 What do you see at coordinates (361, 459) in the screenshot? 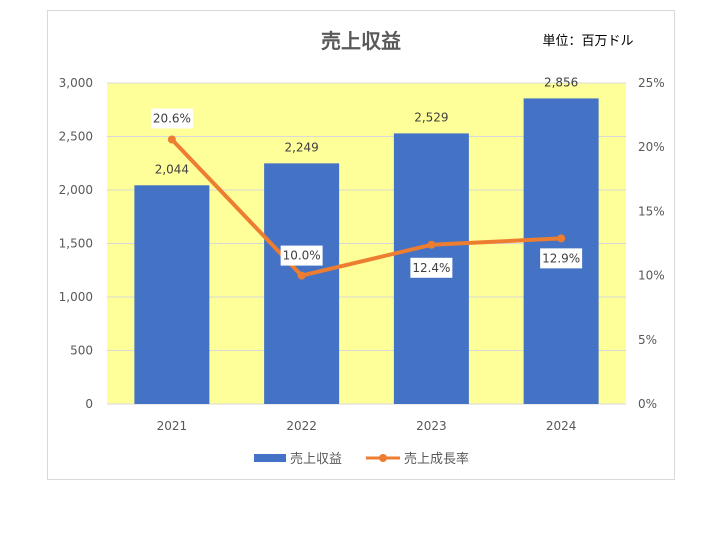
I see `legend: 売上収益 売上成長率` at bounding box center [361, 459].